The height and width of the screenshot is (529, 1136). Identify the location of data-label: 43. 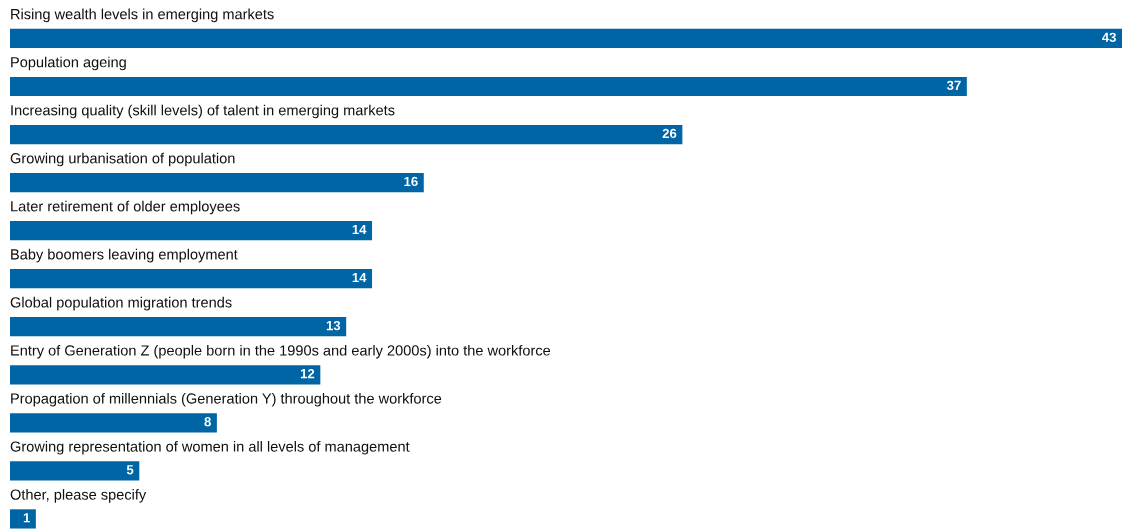
(1108, 37).